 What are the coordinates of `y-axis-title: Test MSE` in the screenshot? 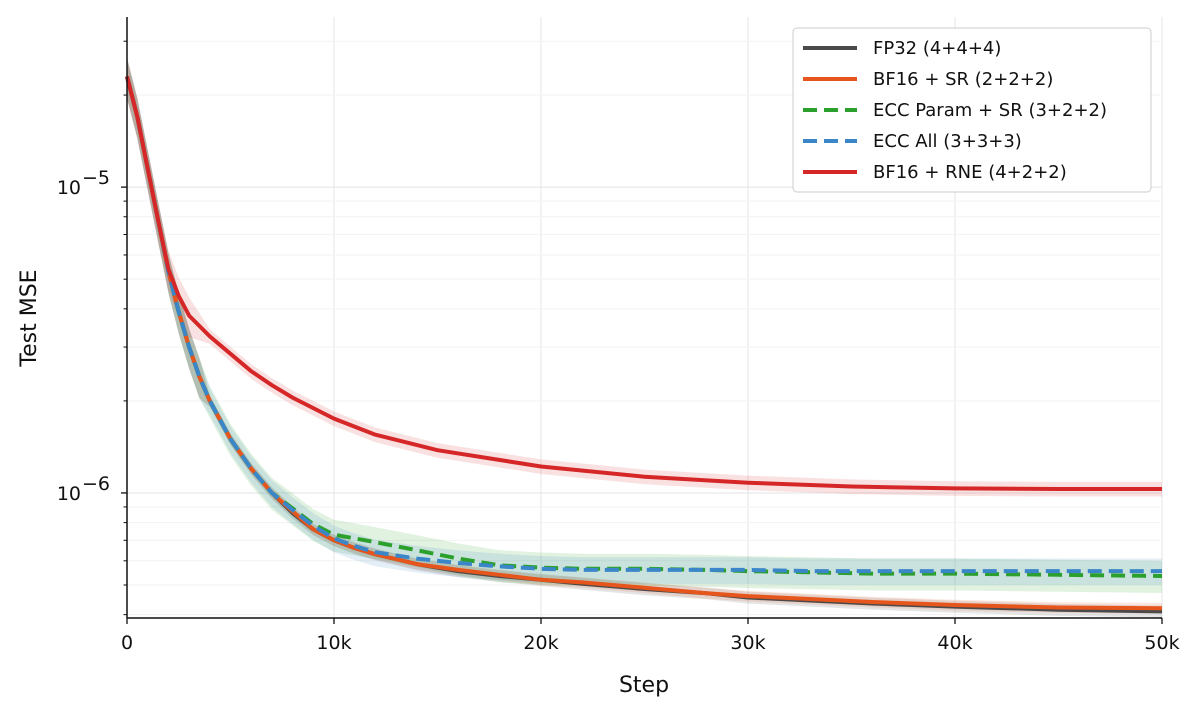 It's located at (29, 318).